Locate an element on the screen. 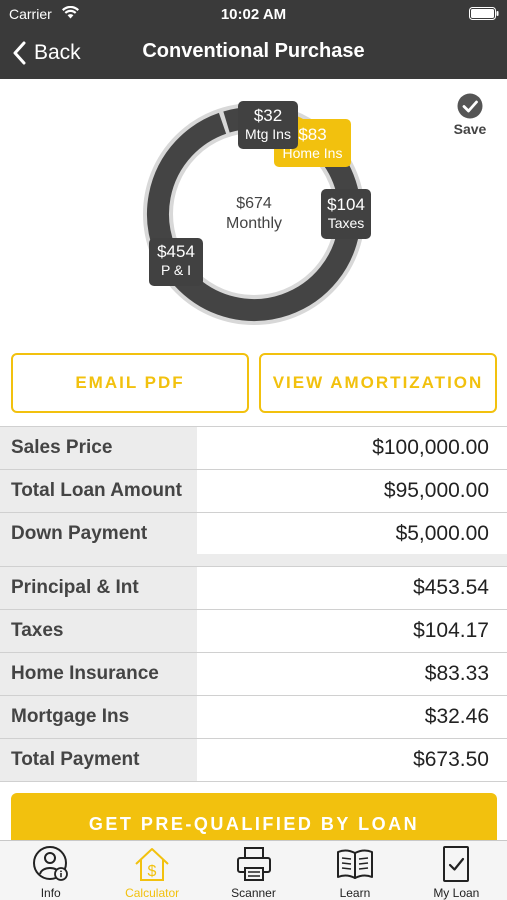 The image size is (507, 900). mtg-ins-badge: $32 Mtg Ins is located at coordinates (268, 125).